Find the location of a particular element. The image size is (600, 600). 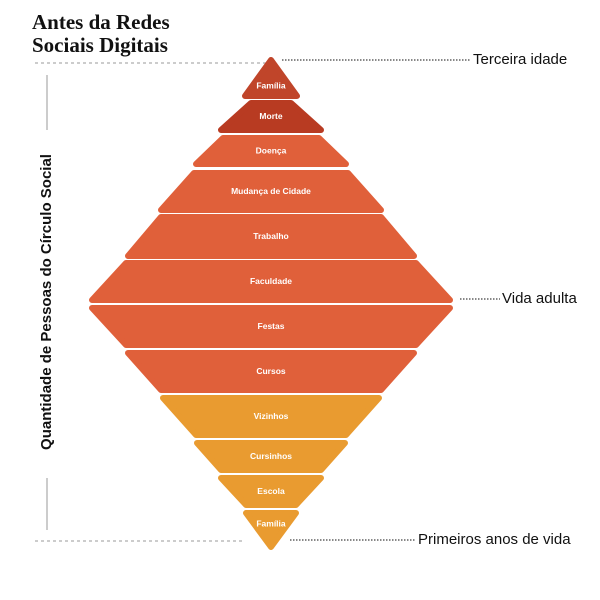

layer-label: Festas is located at coordinates (271, 326).